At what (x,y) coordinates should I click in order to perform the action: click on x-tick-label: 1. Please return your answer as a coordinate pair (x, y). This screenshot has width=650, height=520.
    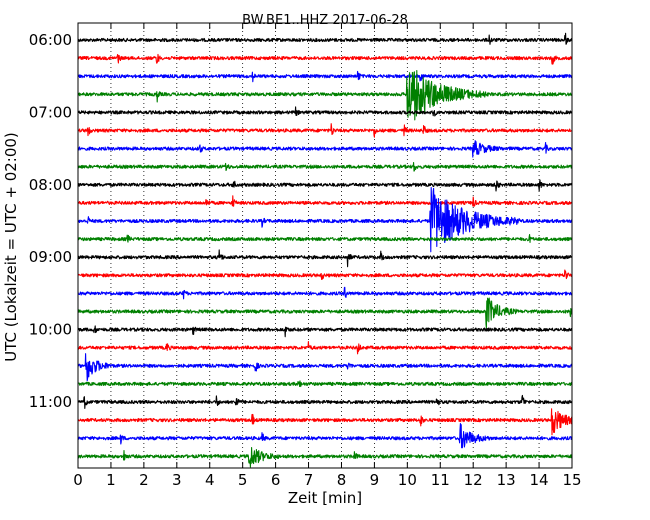
    Looking at the image, I should click on (111, 480).